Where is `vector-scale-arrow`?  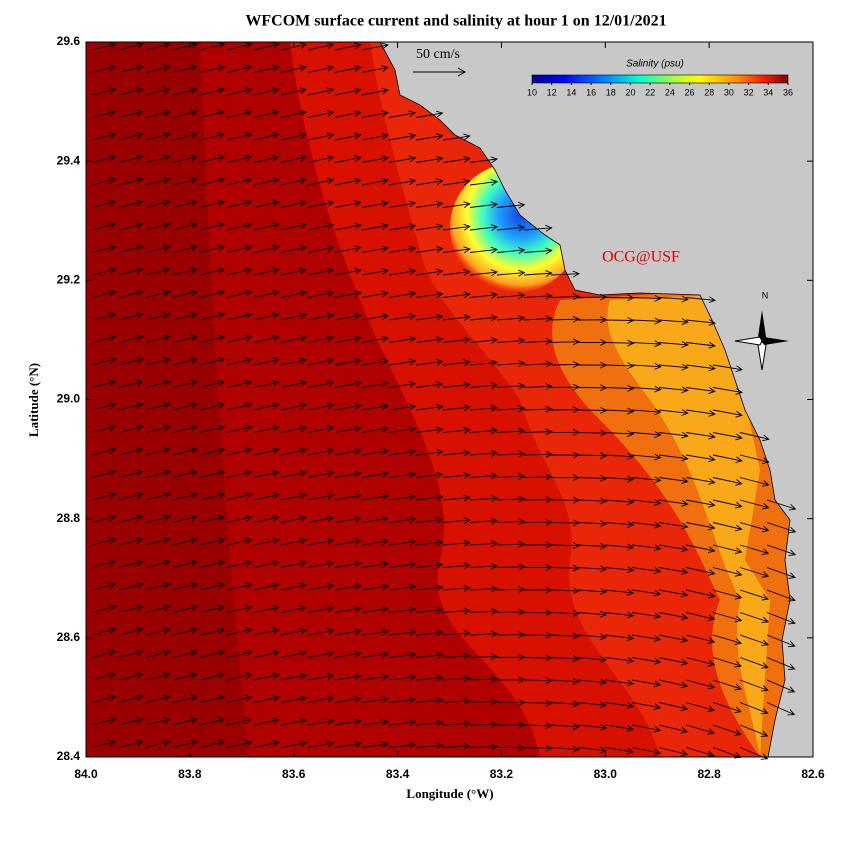
vector-scale-arrow is located at coordinates (440, 72).